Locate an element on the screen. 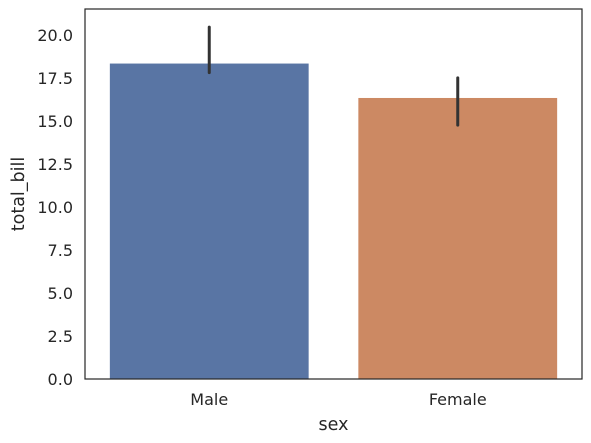  y-tick-label: 0.0 is located at coordinates (60, 379).